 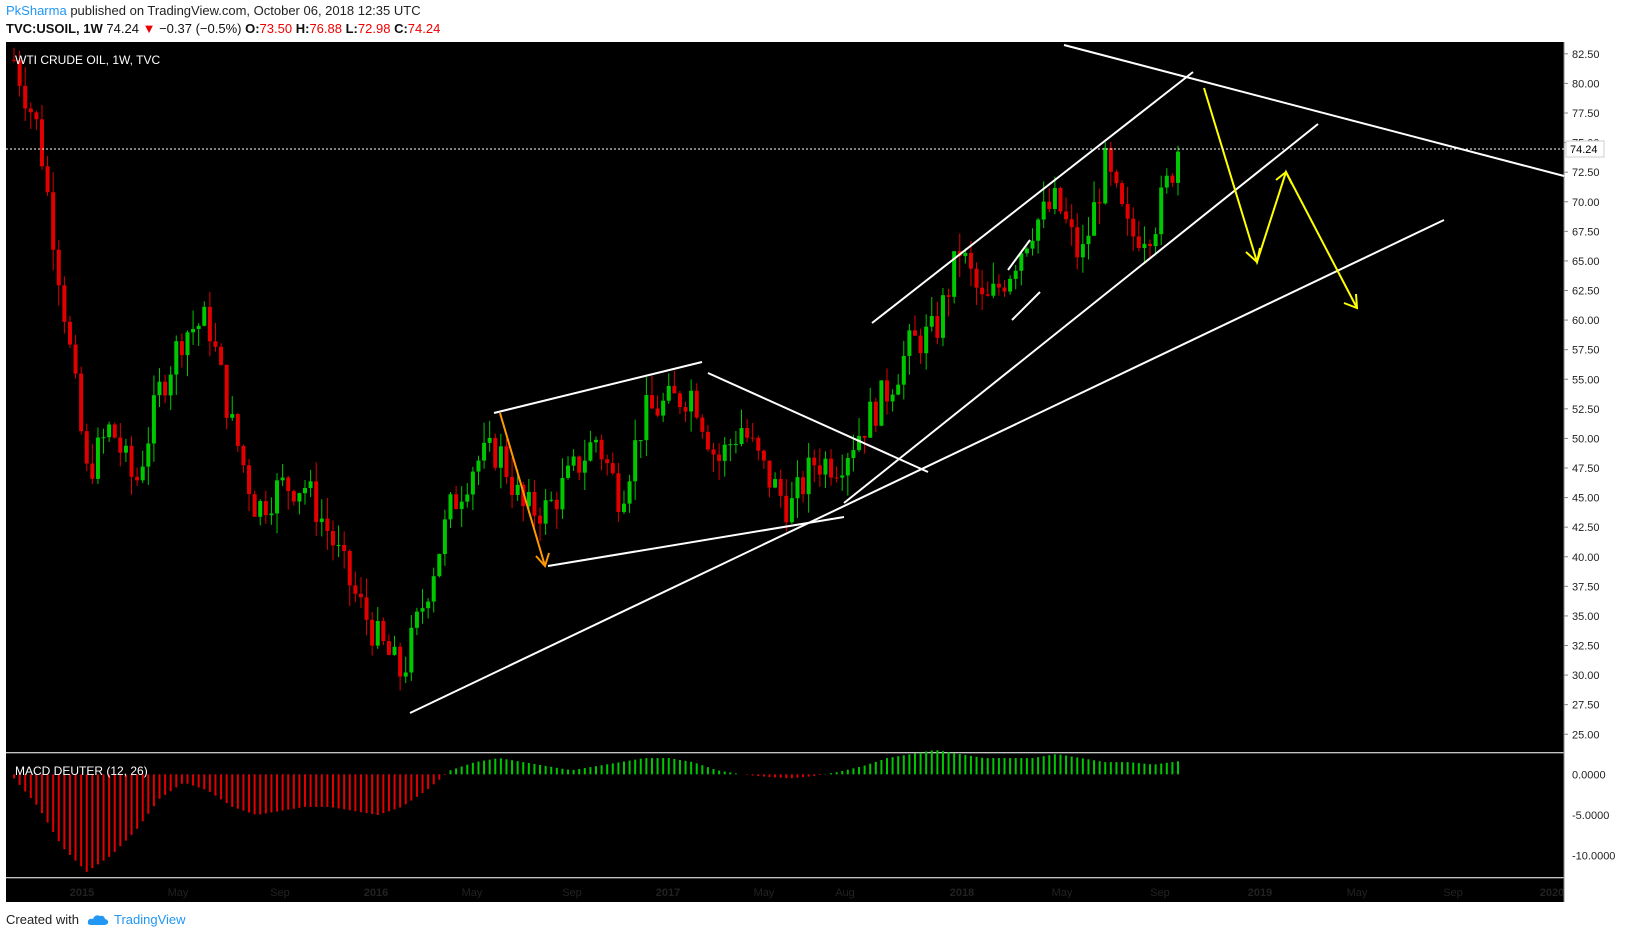 What do you see at coordinates (1280, 198) in the screenshot?
I see `projection-path` at bounding box center [1280, 198].